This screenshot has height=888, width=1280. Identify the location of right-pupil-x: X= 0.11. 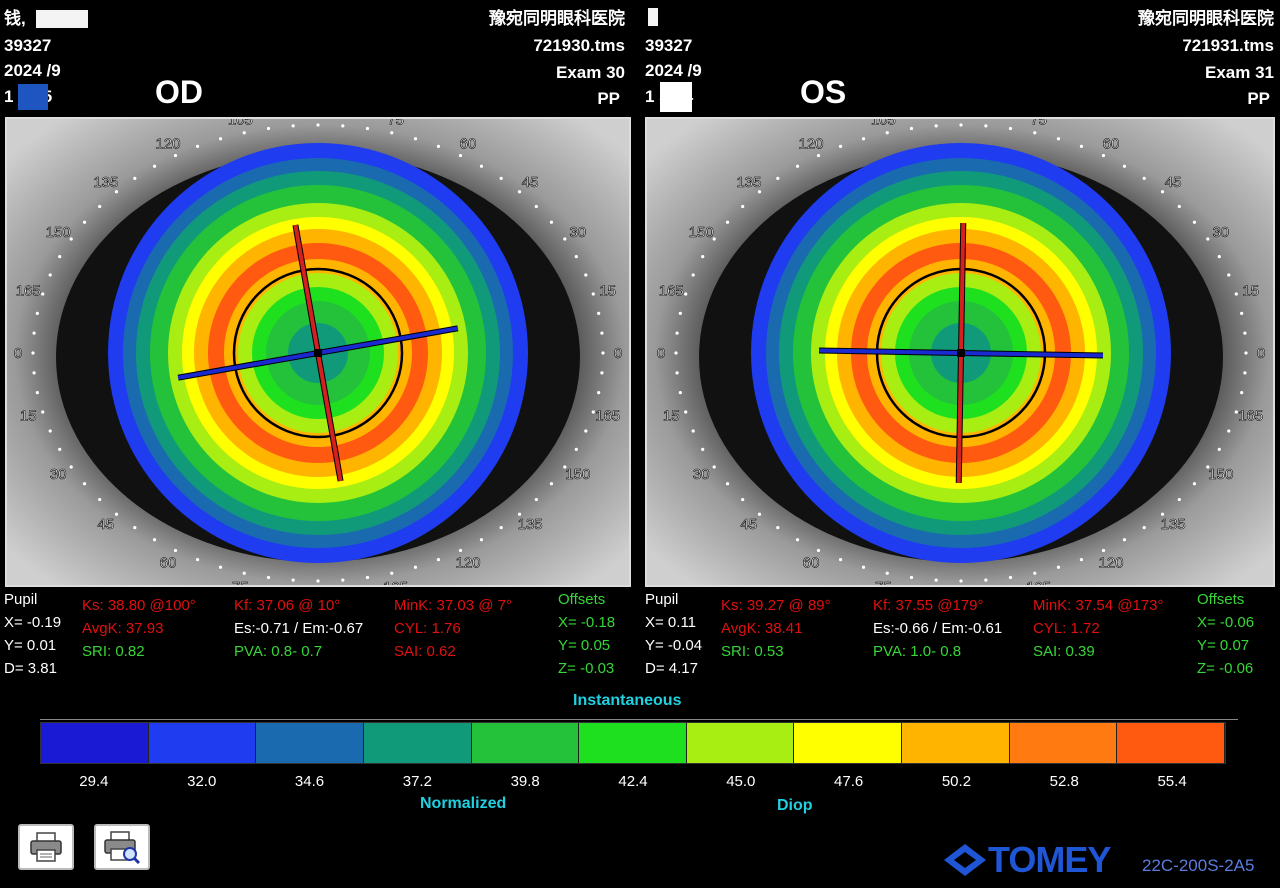
(671, 622).